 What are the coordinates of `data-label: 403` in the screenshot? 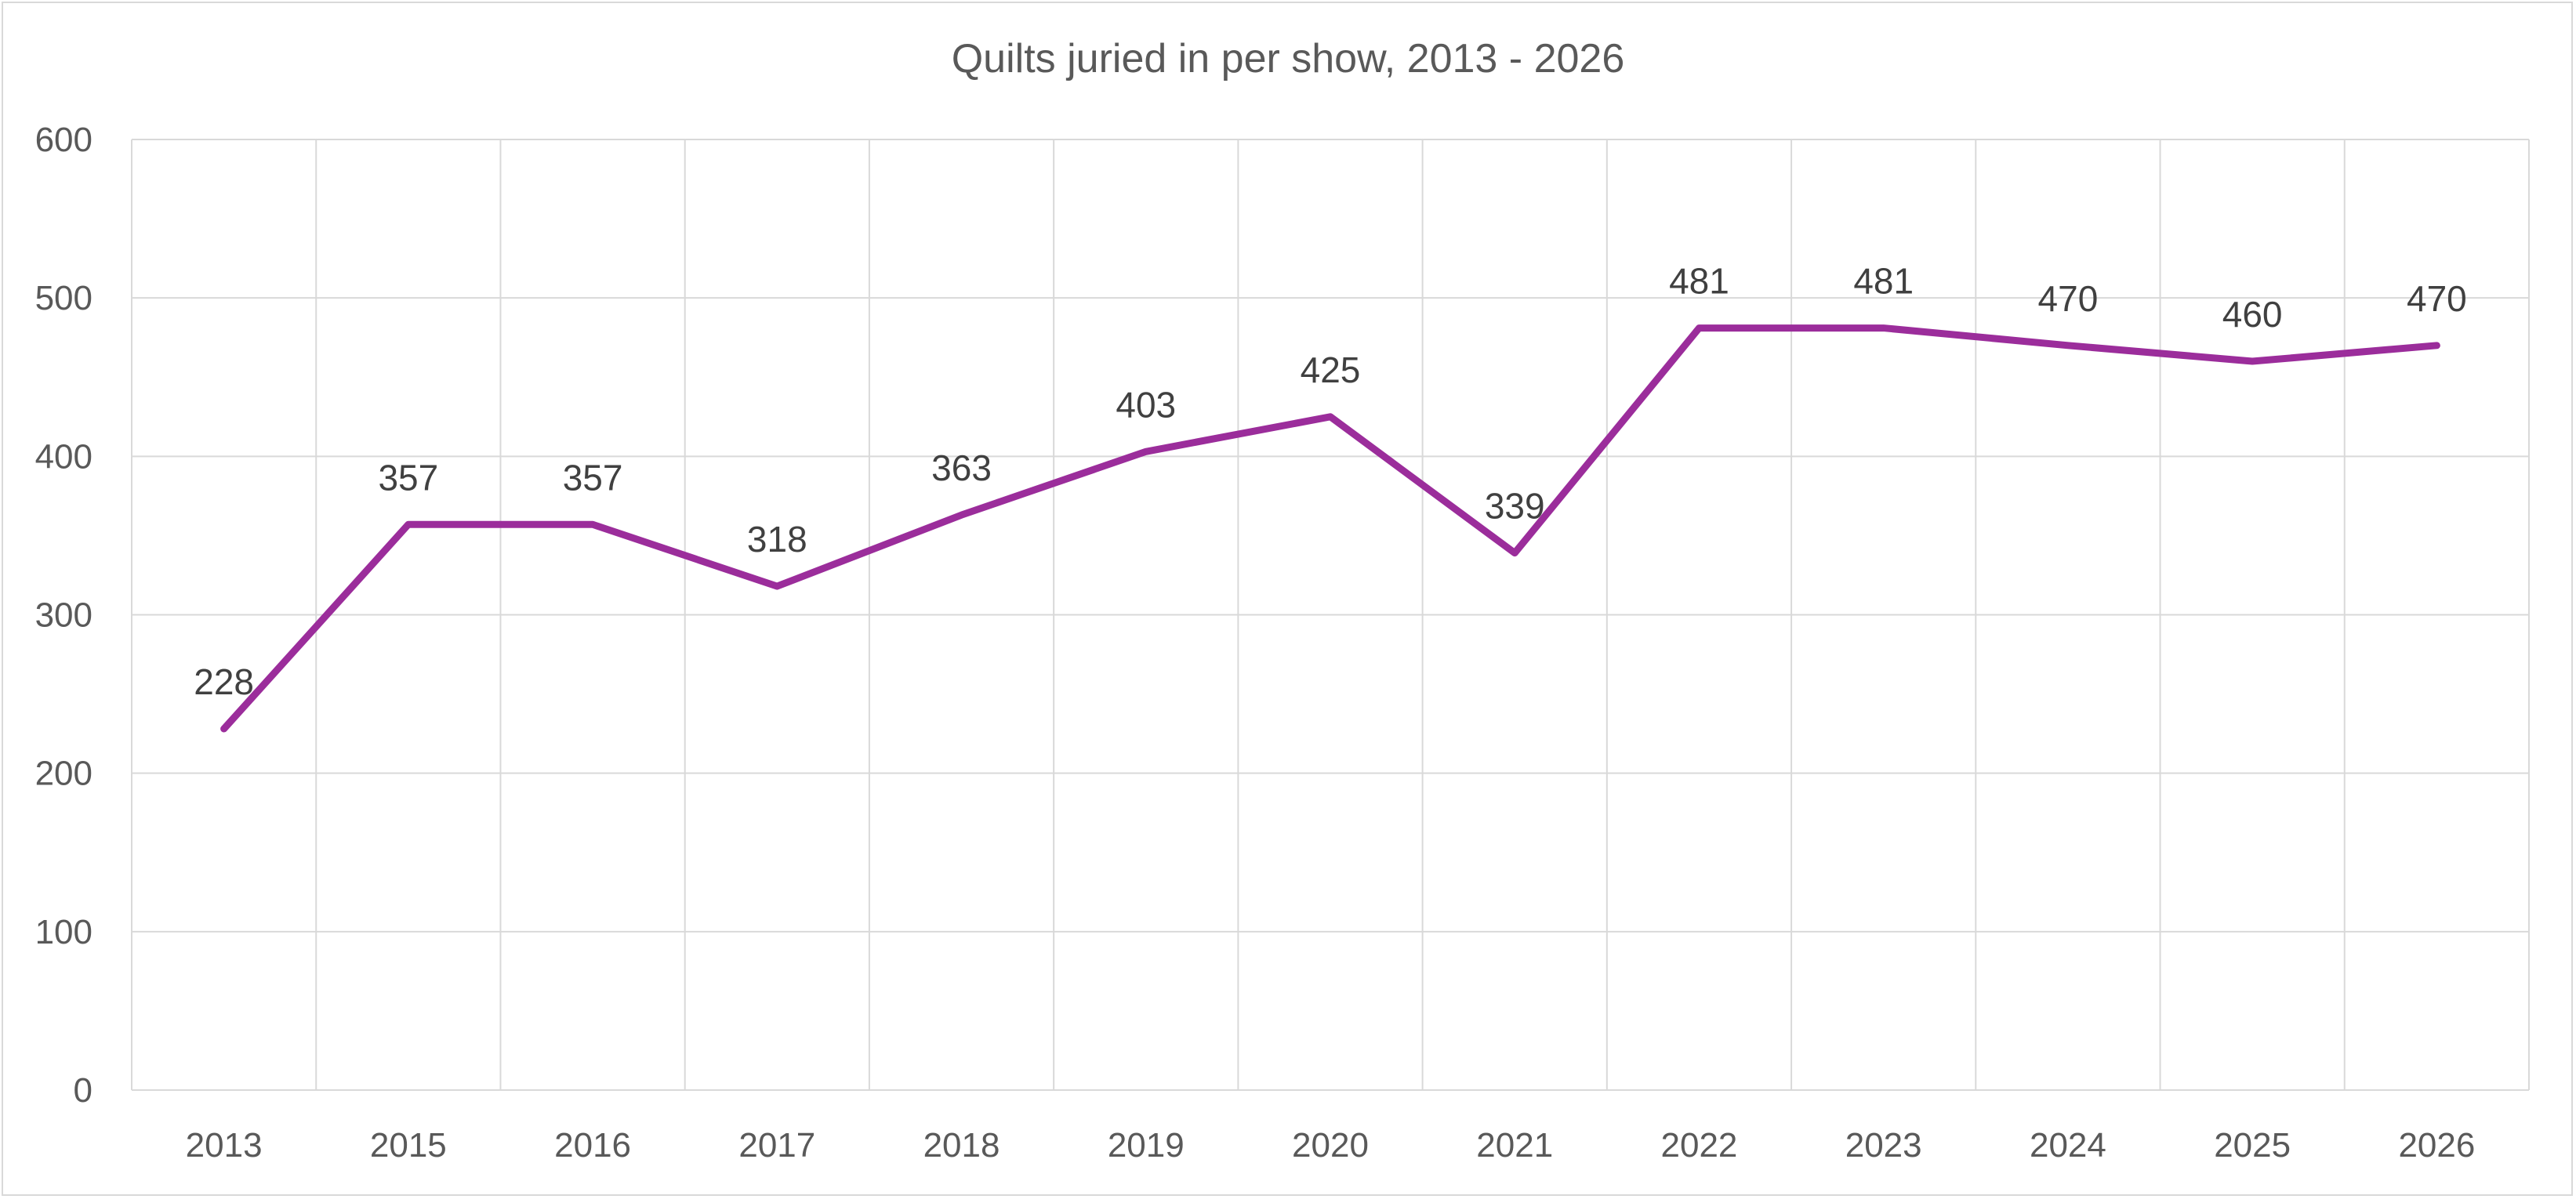 It's located at (1146, 405).